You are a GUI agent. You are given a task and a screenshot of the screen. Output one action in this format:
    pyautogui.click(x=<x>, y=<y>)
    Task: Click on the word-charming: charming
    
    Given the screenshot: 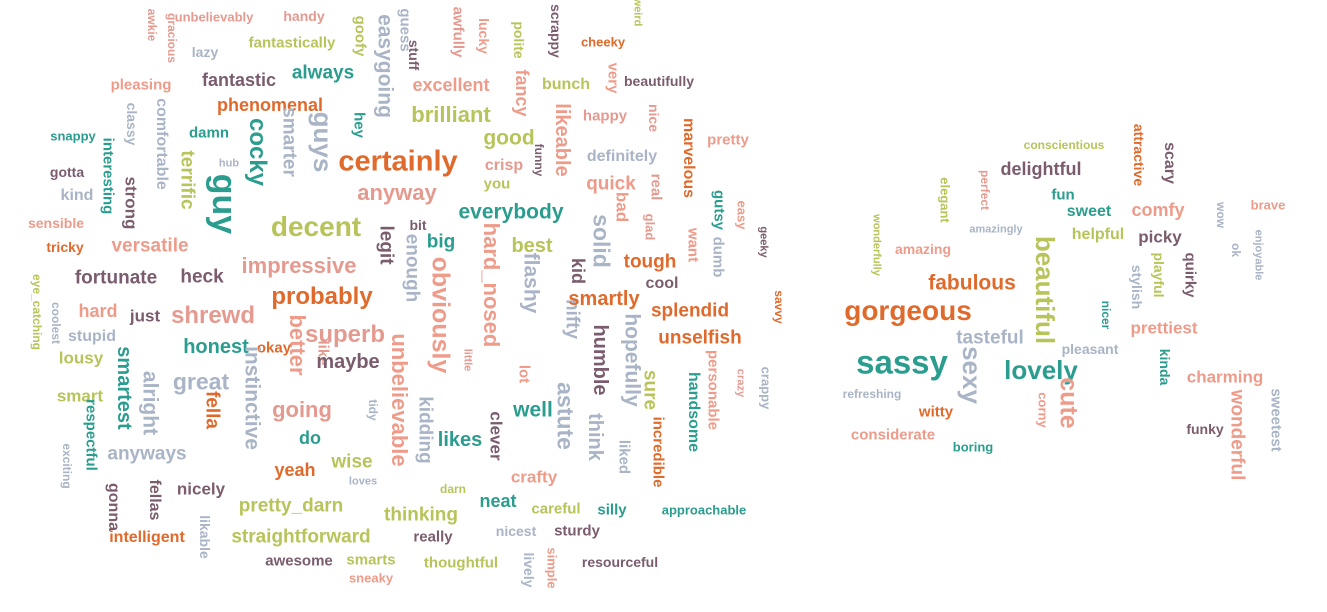 What is the action you would take?
    pyautogui.click(x=1225, y=377)
    